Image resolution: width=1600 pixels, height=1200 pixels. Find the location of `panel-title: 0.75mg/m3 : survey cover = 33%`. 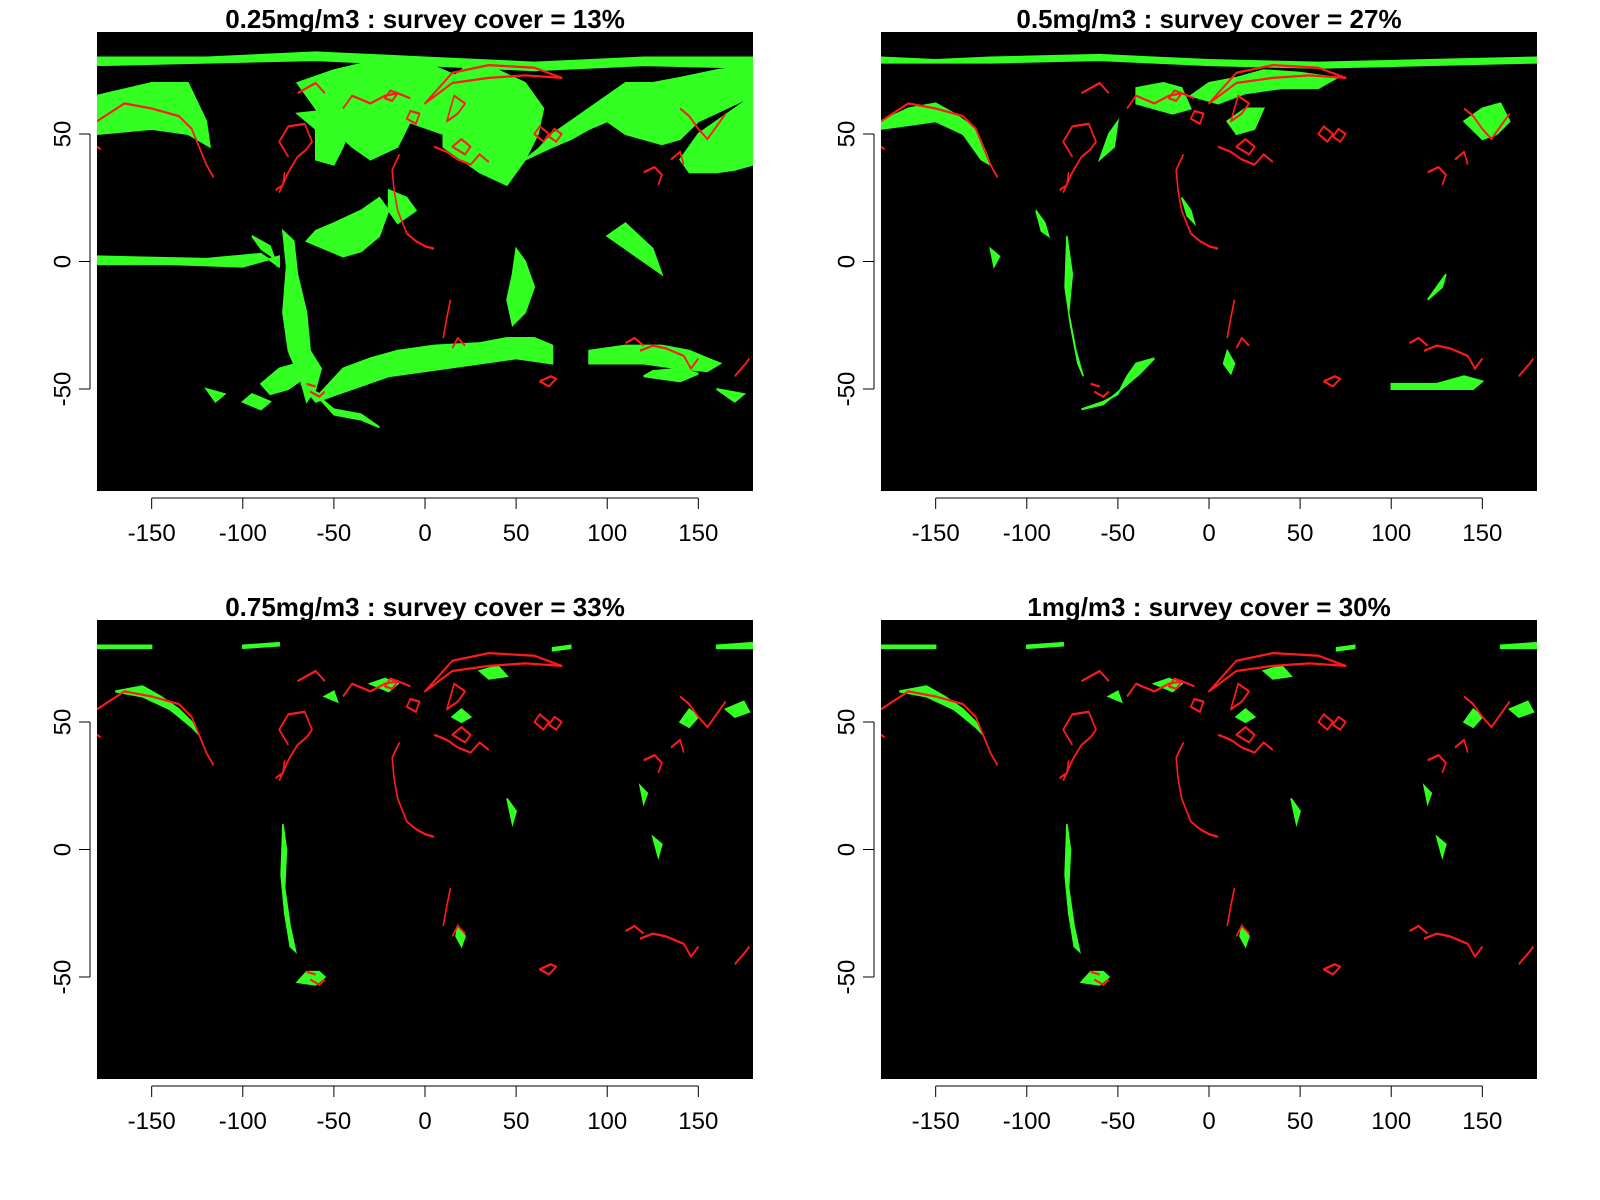

panel-title: 0.75mg/m3 : survey cover = 33% is located at coordinates (425, 607).